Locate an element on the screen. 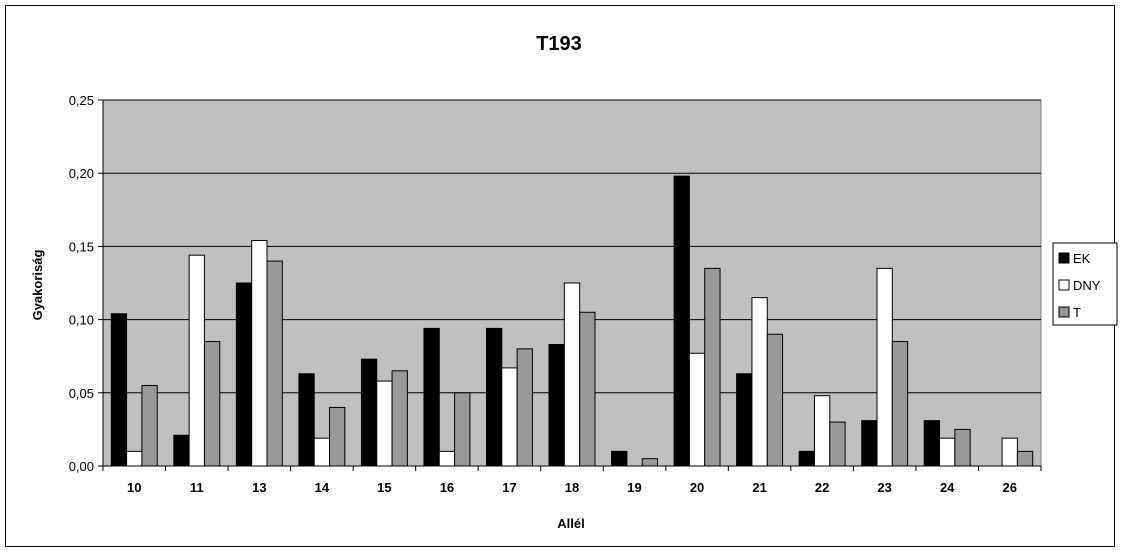  y-tick-label: 0,25 is located at coordinates (81, 100).